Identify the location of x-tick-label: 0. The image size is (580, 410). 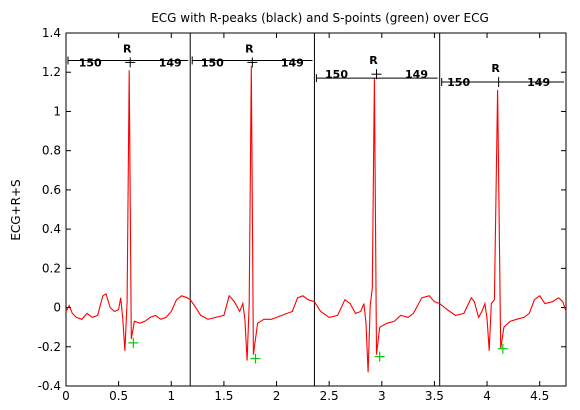
(66, 396).